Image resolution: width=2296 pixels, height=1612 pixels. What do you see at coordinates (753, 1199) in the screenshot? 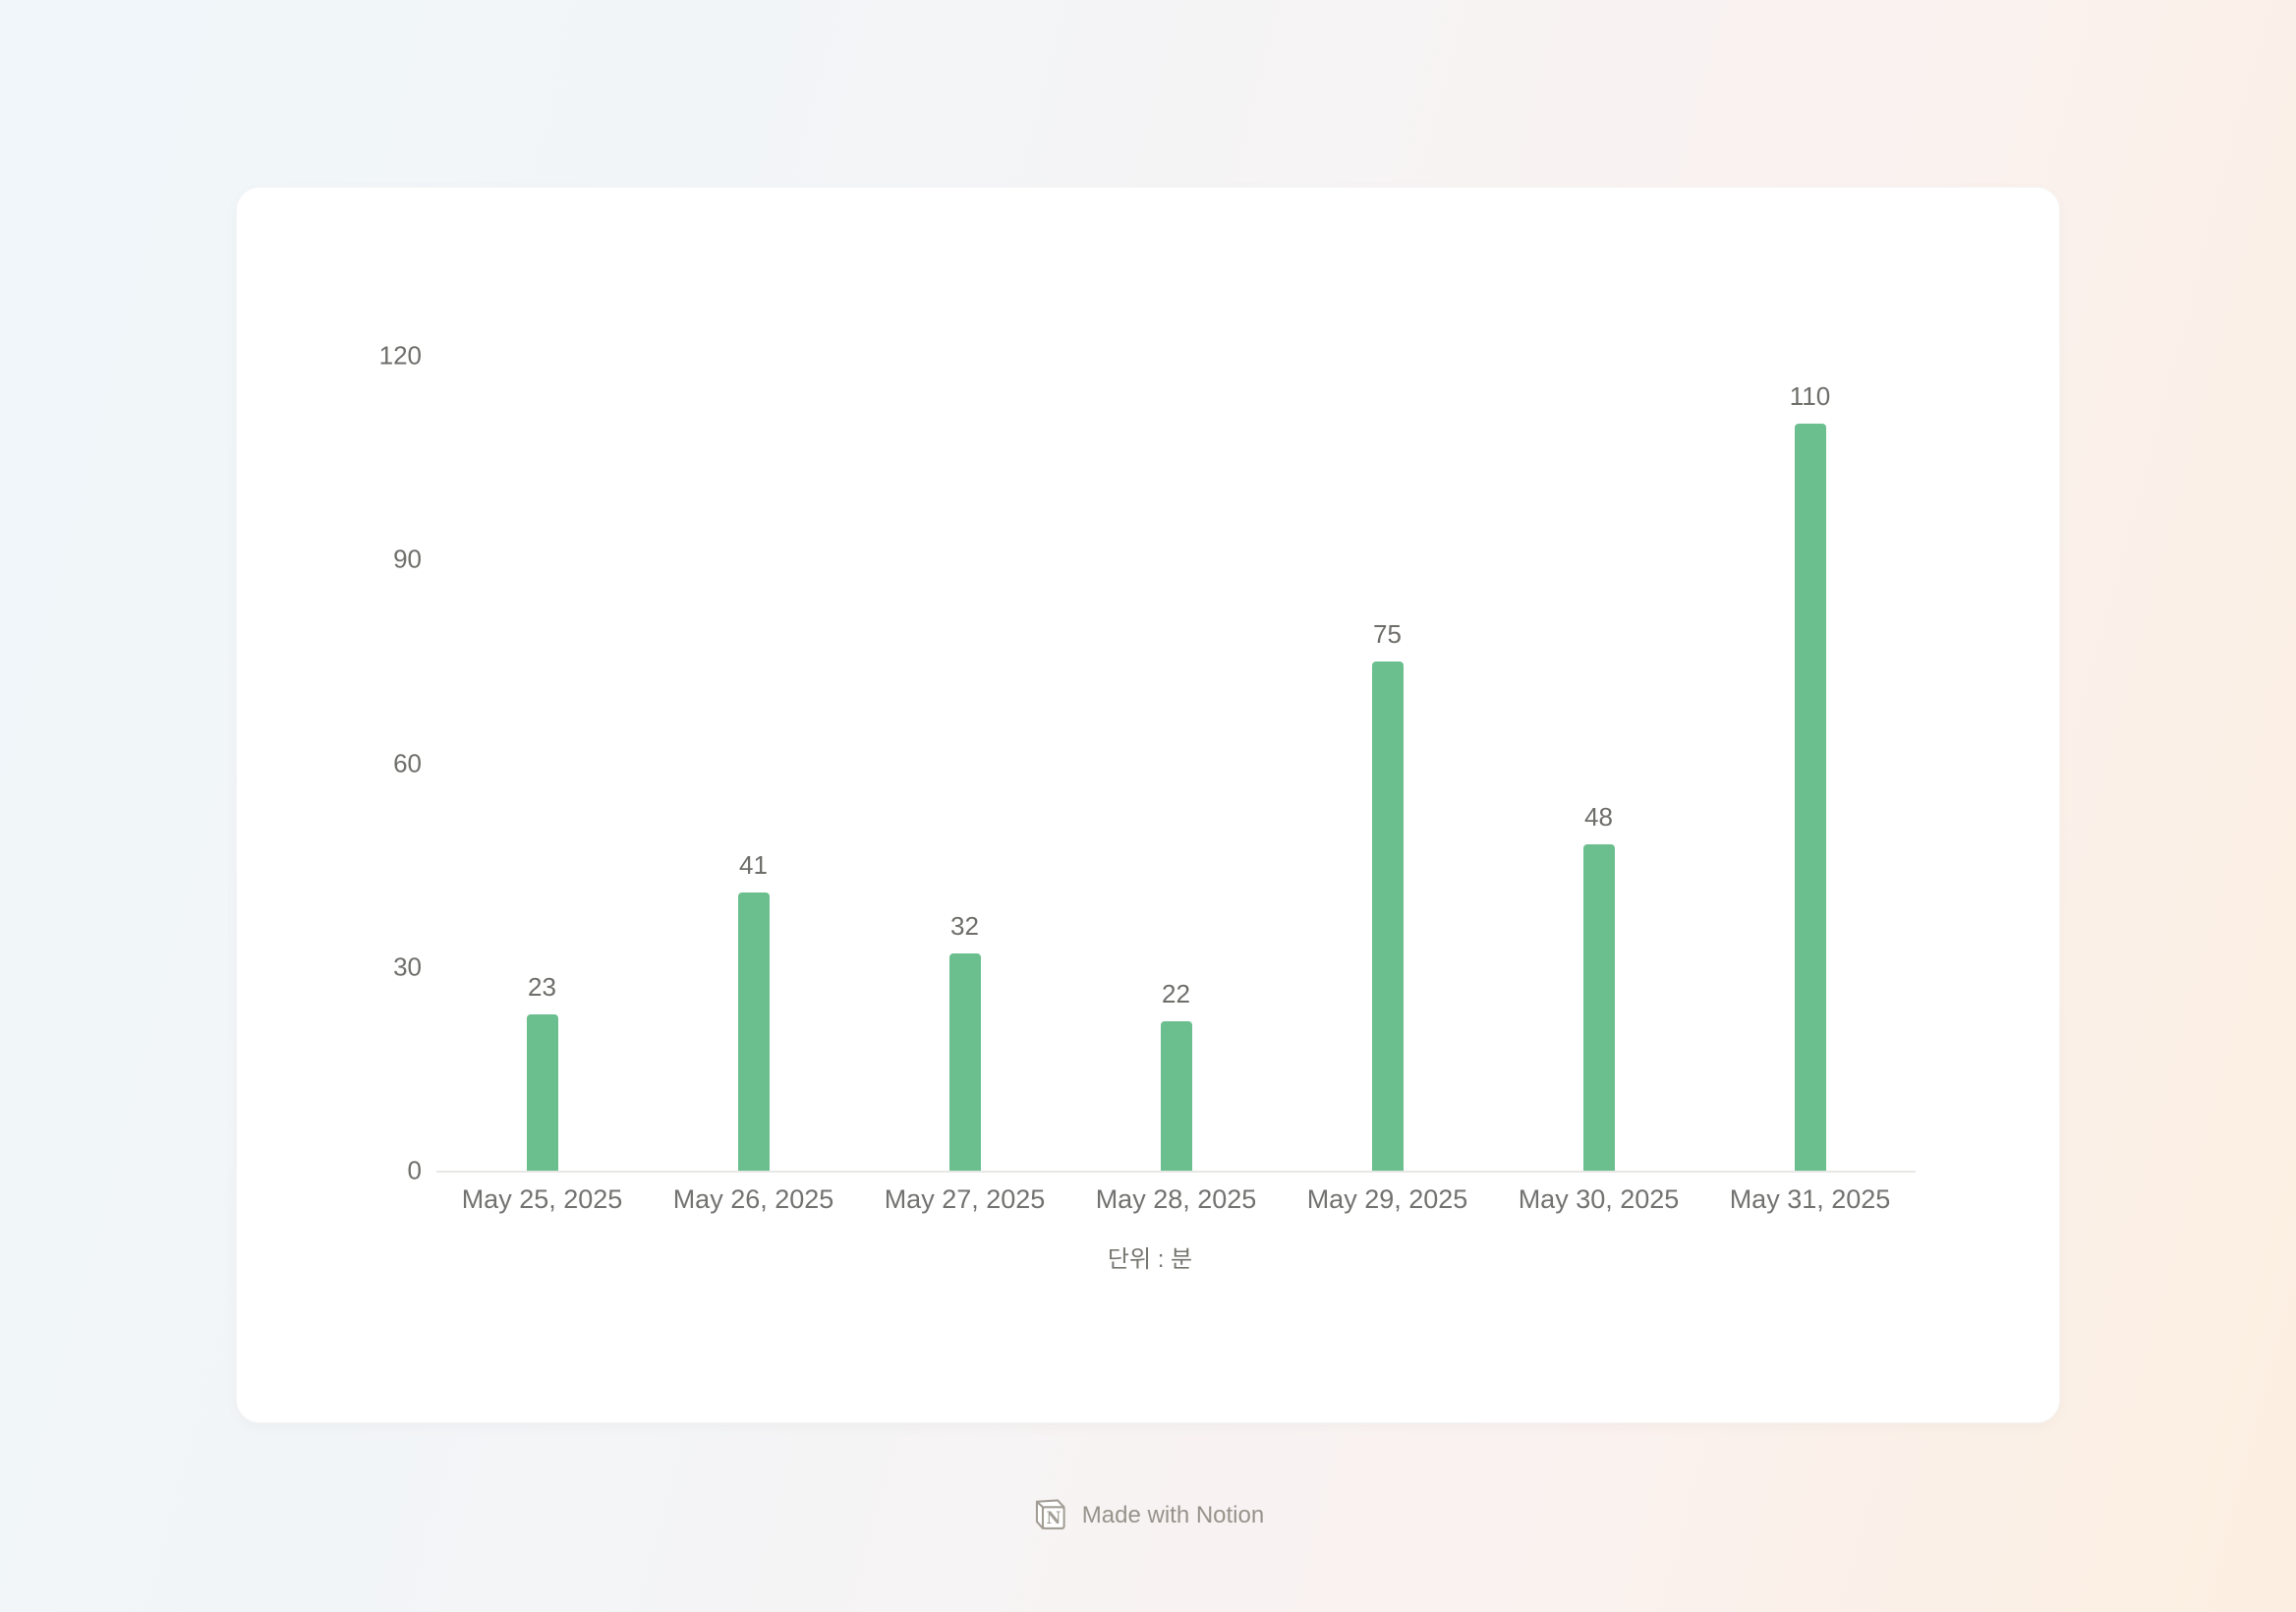
I see `x-tick-label: May 26, 2025` at bounding box center [753, 1199].